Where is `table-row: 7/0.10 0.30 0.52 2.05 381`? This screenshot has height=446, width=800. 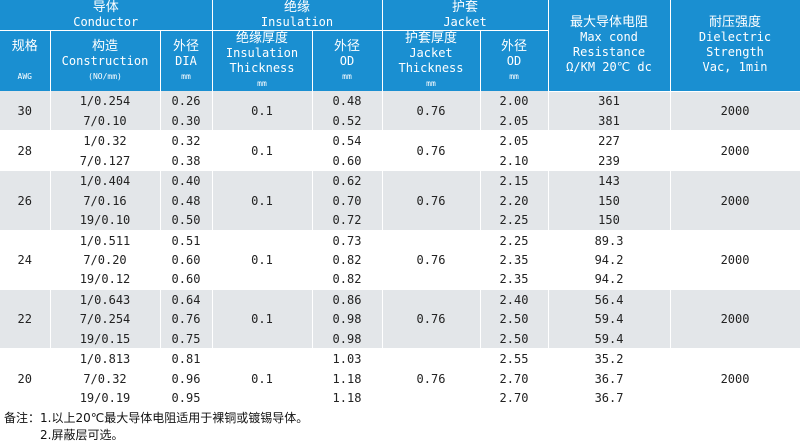 table-row: 7/0.10 0.30 0.52 2.05 381 is located at coordinates (400, 121).